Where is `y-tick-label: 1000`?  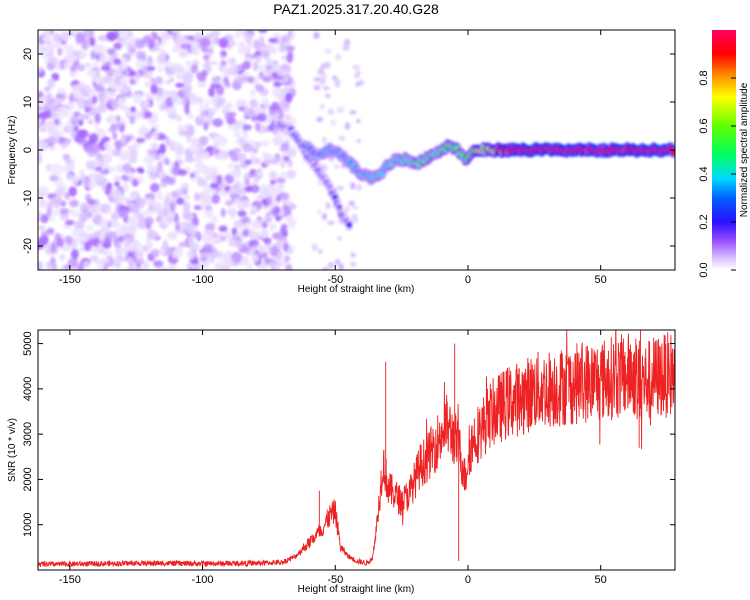
y-tick-label: 1000 is located at coordinates (28, 524).